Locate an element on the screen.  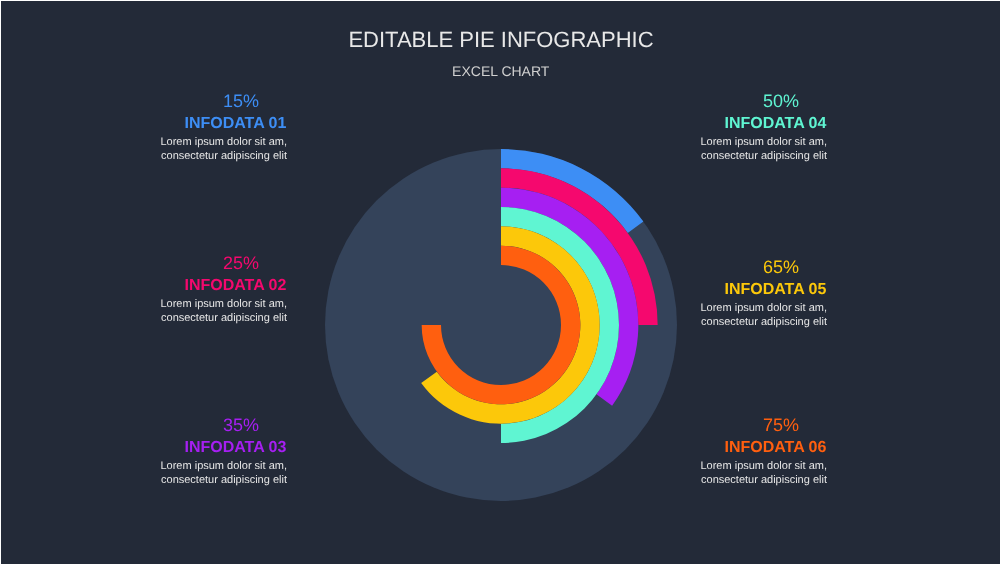
data-label: 35% is located at coordinates (241, 425).